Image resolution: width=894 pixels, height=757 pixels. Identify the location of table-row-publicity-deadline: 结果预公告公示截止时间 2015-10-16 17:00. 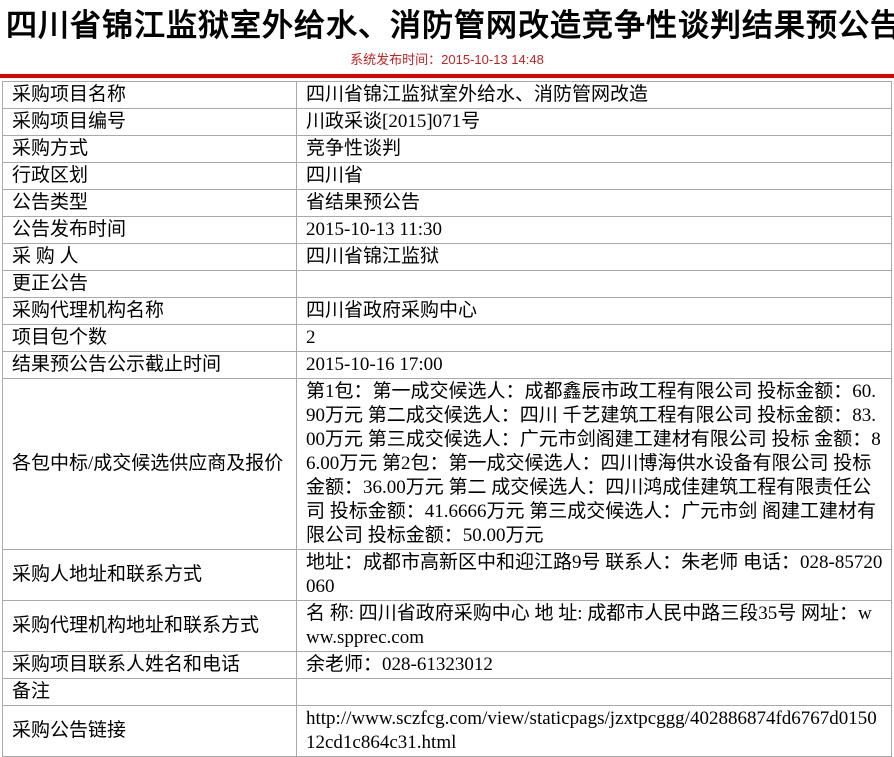
(447, 365).